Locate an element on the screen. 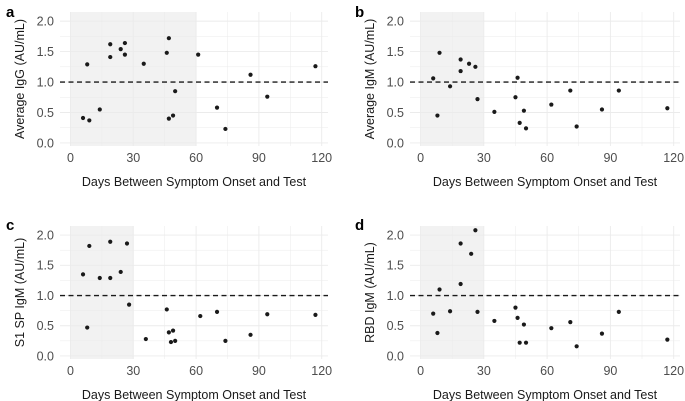  y-axis-title: S1 SP IgM (AU/mL) is located at coordinates (20, 293).